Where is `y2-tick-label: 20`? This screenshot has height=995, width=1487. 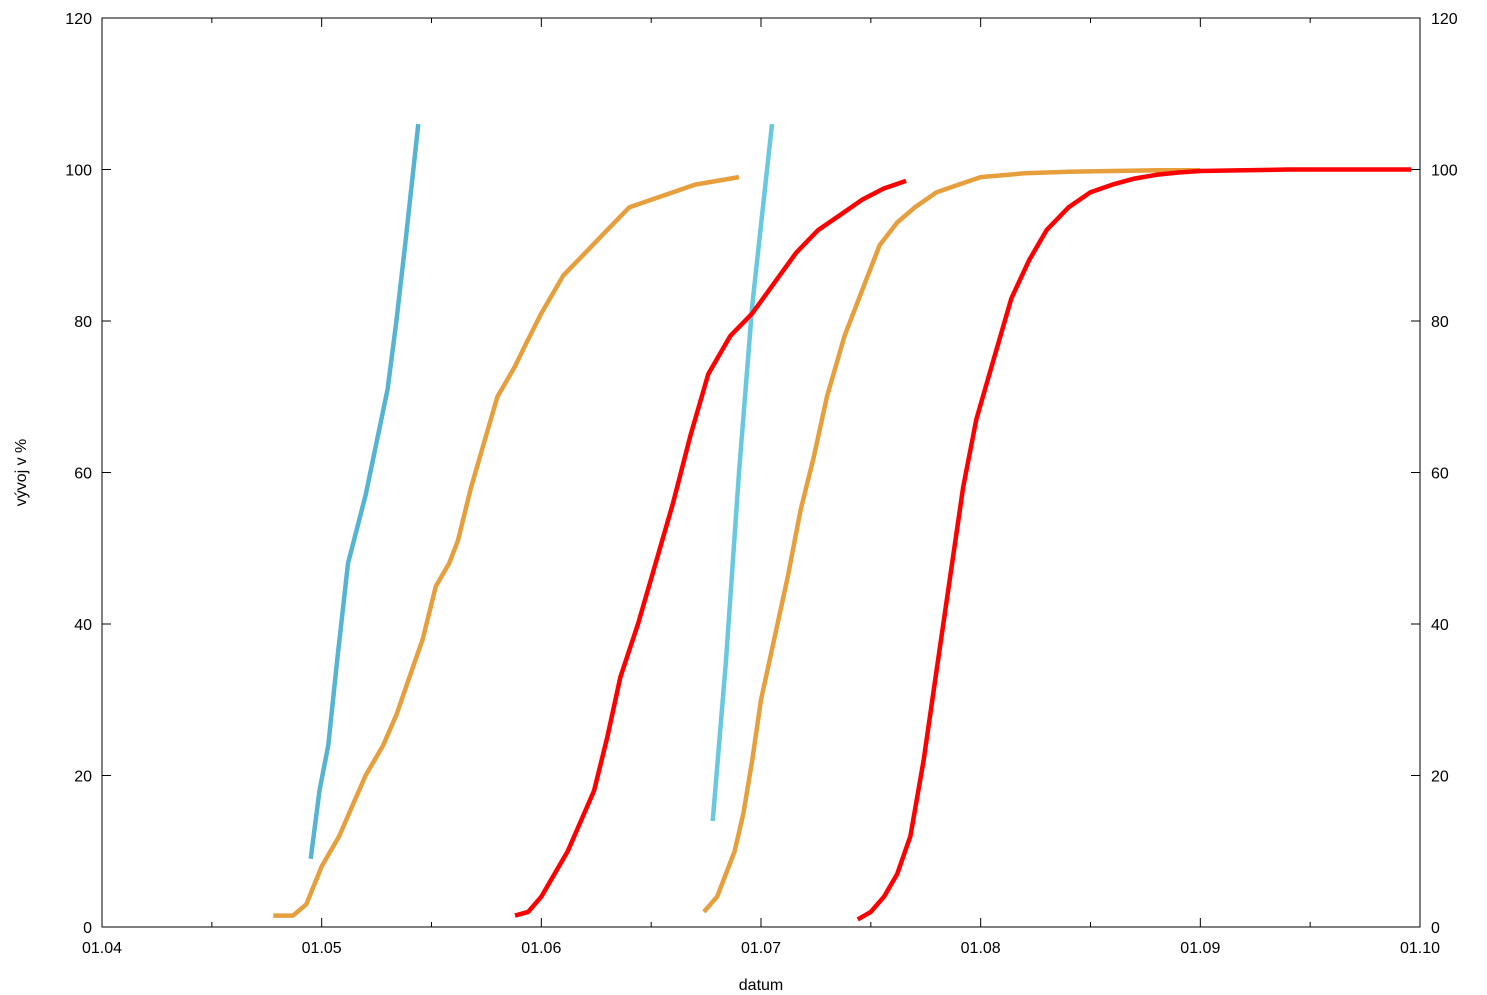
y2-tick-label: 20 is located at coordinates (1440, 777).